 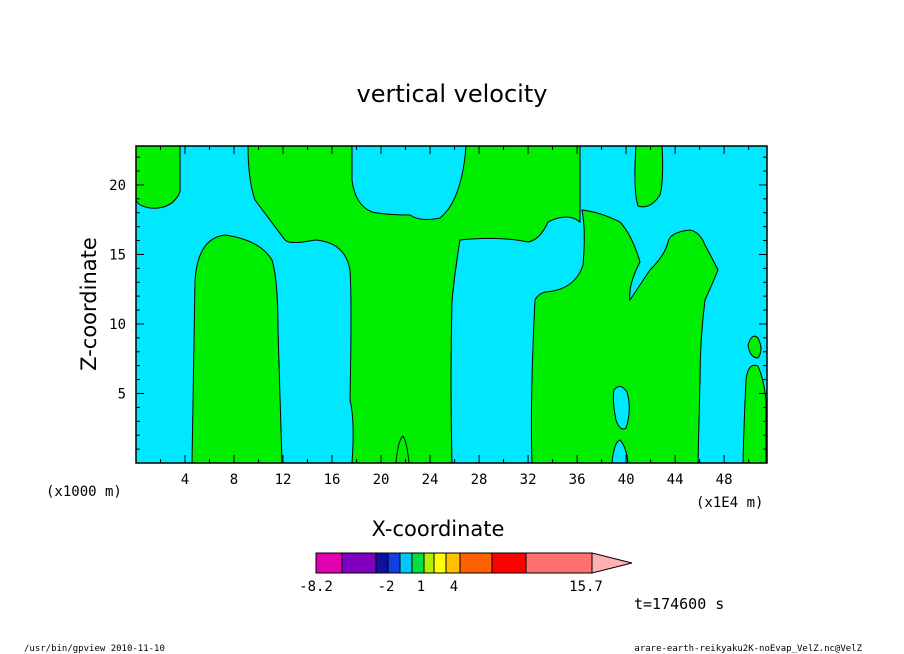 What do you see at coordinates (626, 480) in the screenshot?
I see `x-tick-label: 40` at bounding box center [626, 480].